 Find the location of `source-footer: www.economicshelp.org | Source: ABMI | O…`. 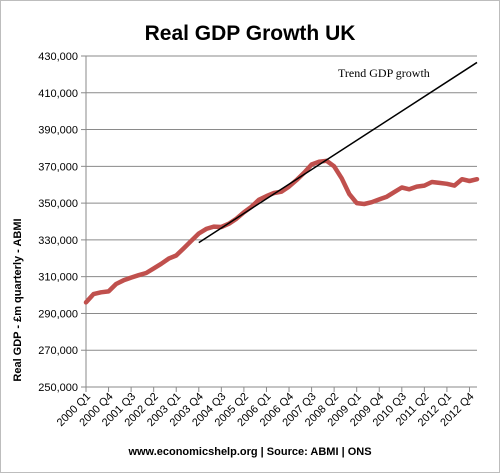

source-footer: www.economicshelp.org | Source: ABMI | O… is located at coordinates (250, 452).